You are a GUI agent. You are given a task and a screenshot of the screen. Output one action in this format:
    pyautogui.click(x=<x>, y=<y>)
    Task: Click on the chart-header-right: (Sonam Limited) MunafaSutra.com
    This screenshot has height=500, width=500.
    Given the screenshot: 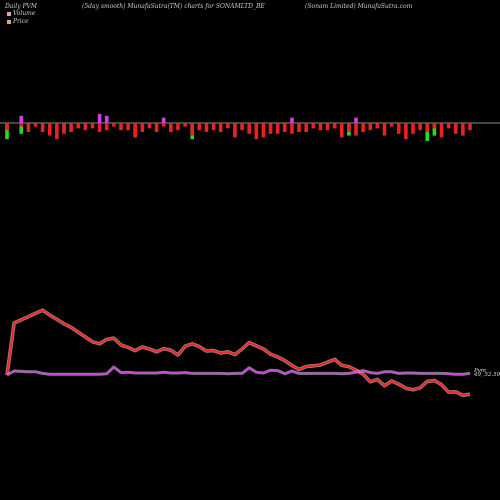 What is the action you would take?
    pyautogui.click(x=359, y=6)
    